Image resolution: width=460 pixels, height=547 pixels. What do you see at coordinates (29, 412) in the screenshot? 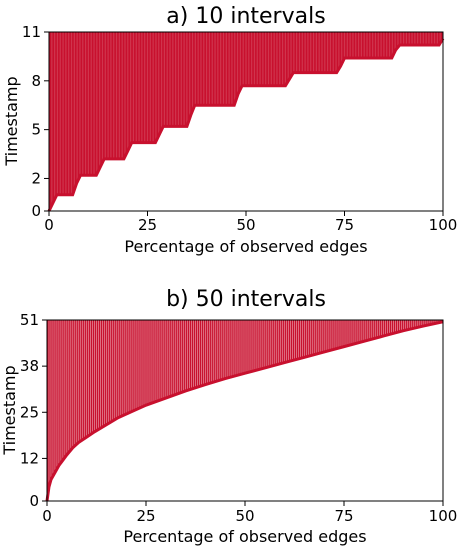
I see `y-tick-label: 25` at bounding box center [29, 412].